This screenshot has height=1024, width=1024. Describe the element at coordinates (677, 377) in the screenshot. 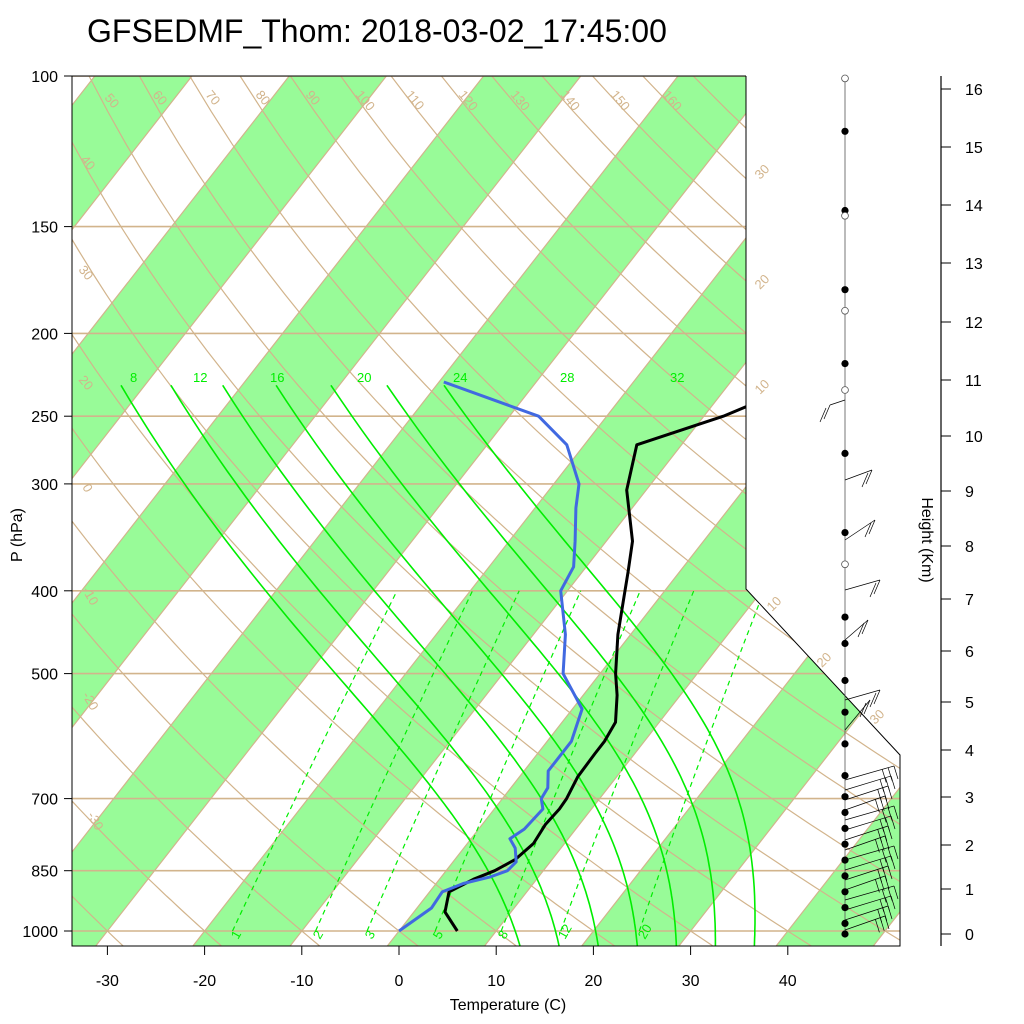

I see `moist-adiabat-label: 32` at that location.